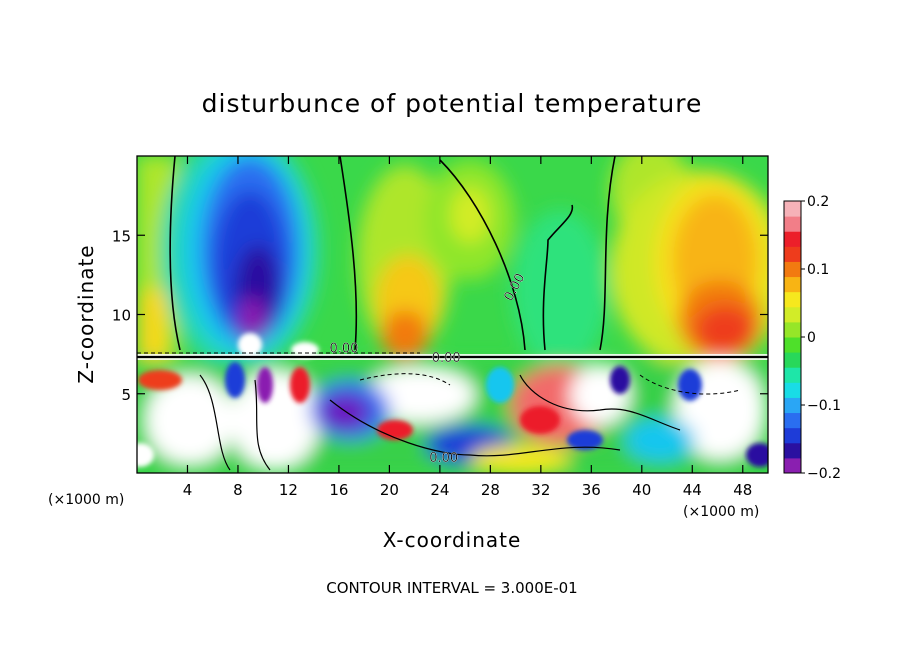  What do you see at coordinates (452, 103) in the screenshot?
I see `chart-title: disturbunce of potential temperature` at bounding box center [452, 103].